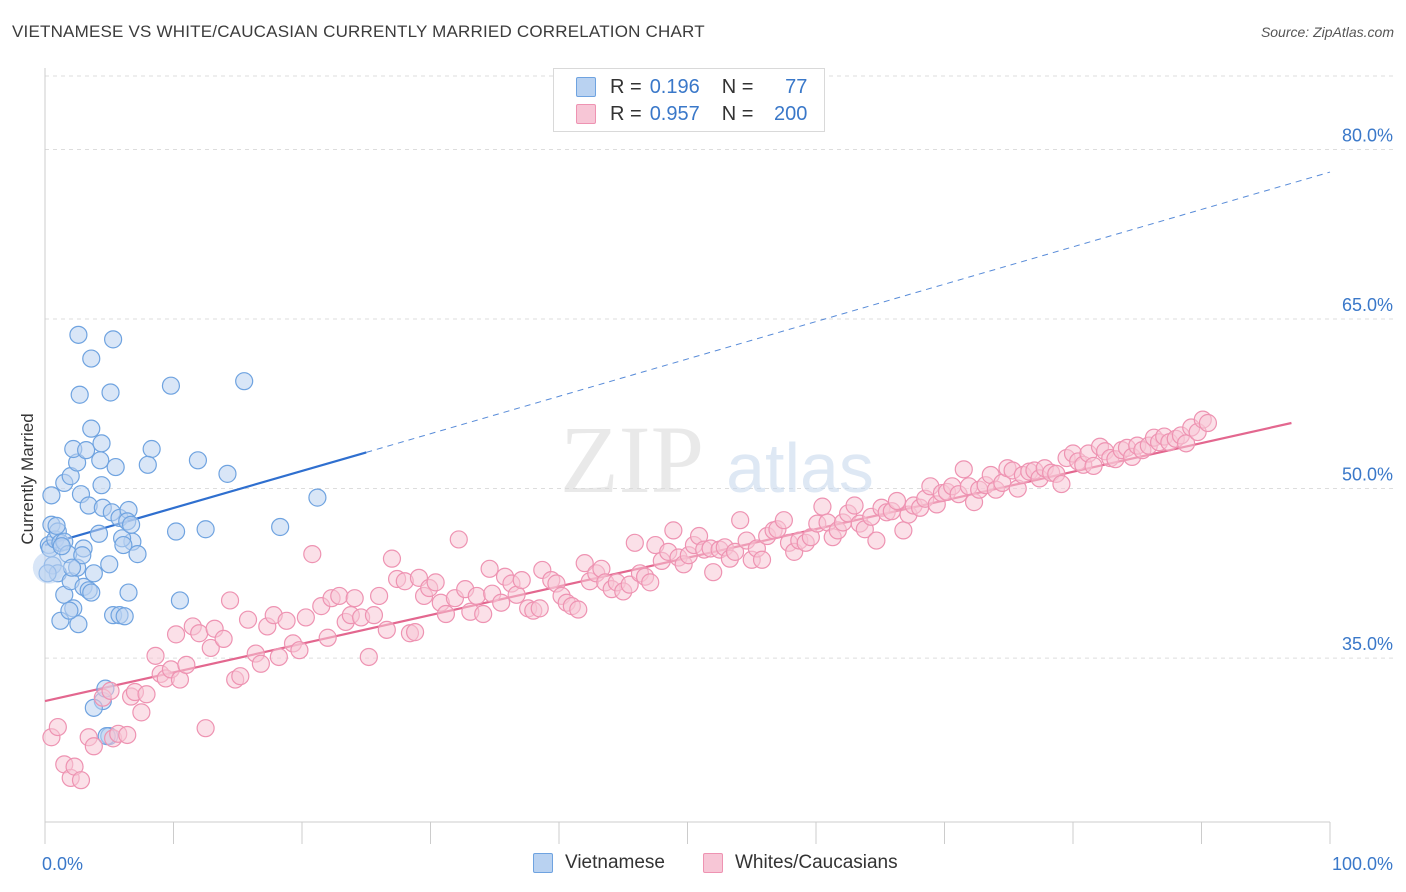 This screenshot has height=892, width=1406. I want to click on legend-row-vietnamese: R = 0.196 N = 77, so click(691, 87).